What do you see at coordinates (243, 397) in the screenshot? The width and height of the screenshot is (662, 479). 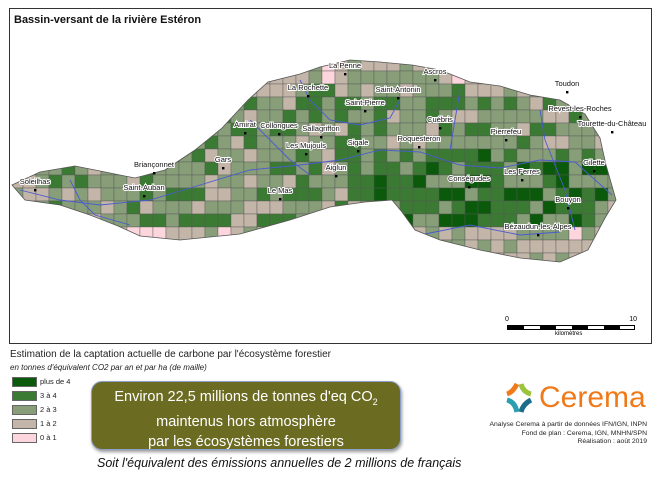 I see `callout-text: Environ 22,5 millions de tonnes d'eq CO` at bounding box center [243, 397].